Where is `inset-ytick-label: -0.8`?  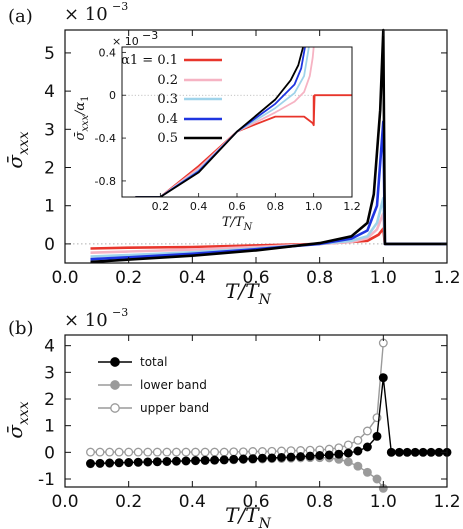
inset-ytick-label: -0.8 is located at coordinates (105, 181).